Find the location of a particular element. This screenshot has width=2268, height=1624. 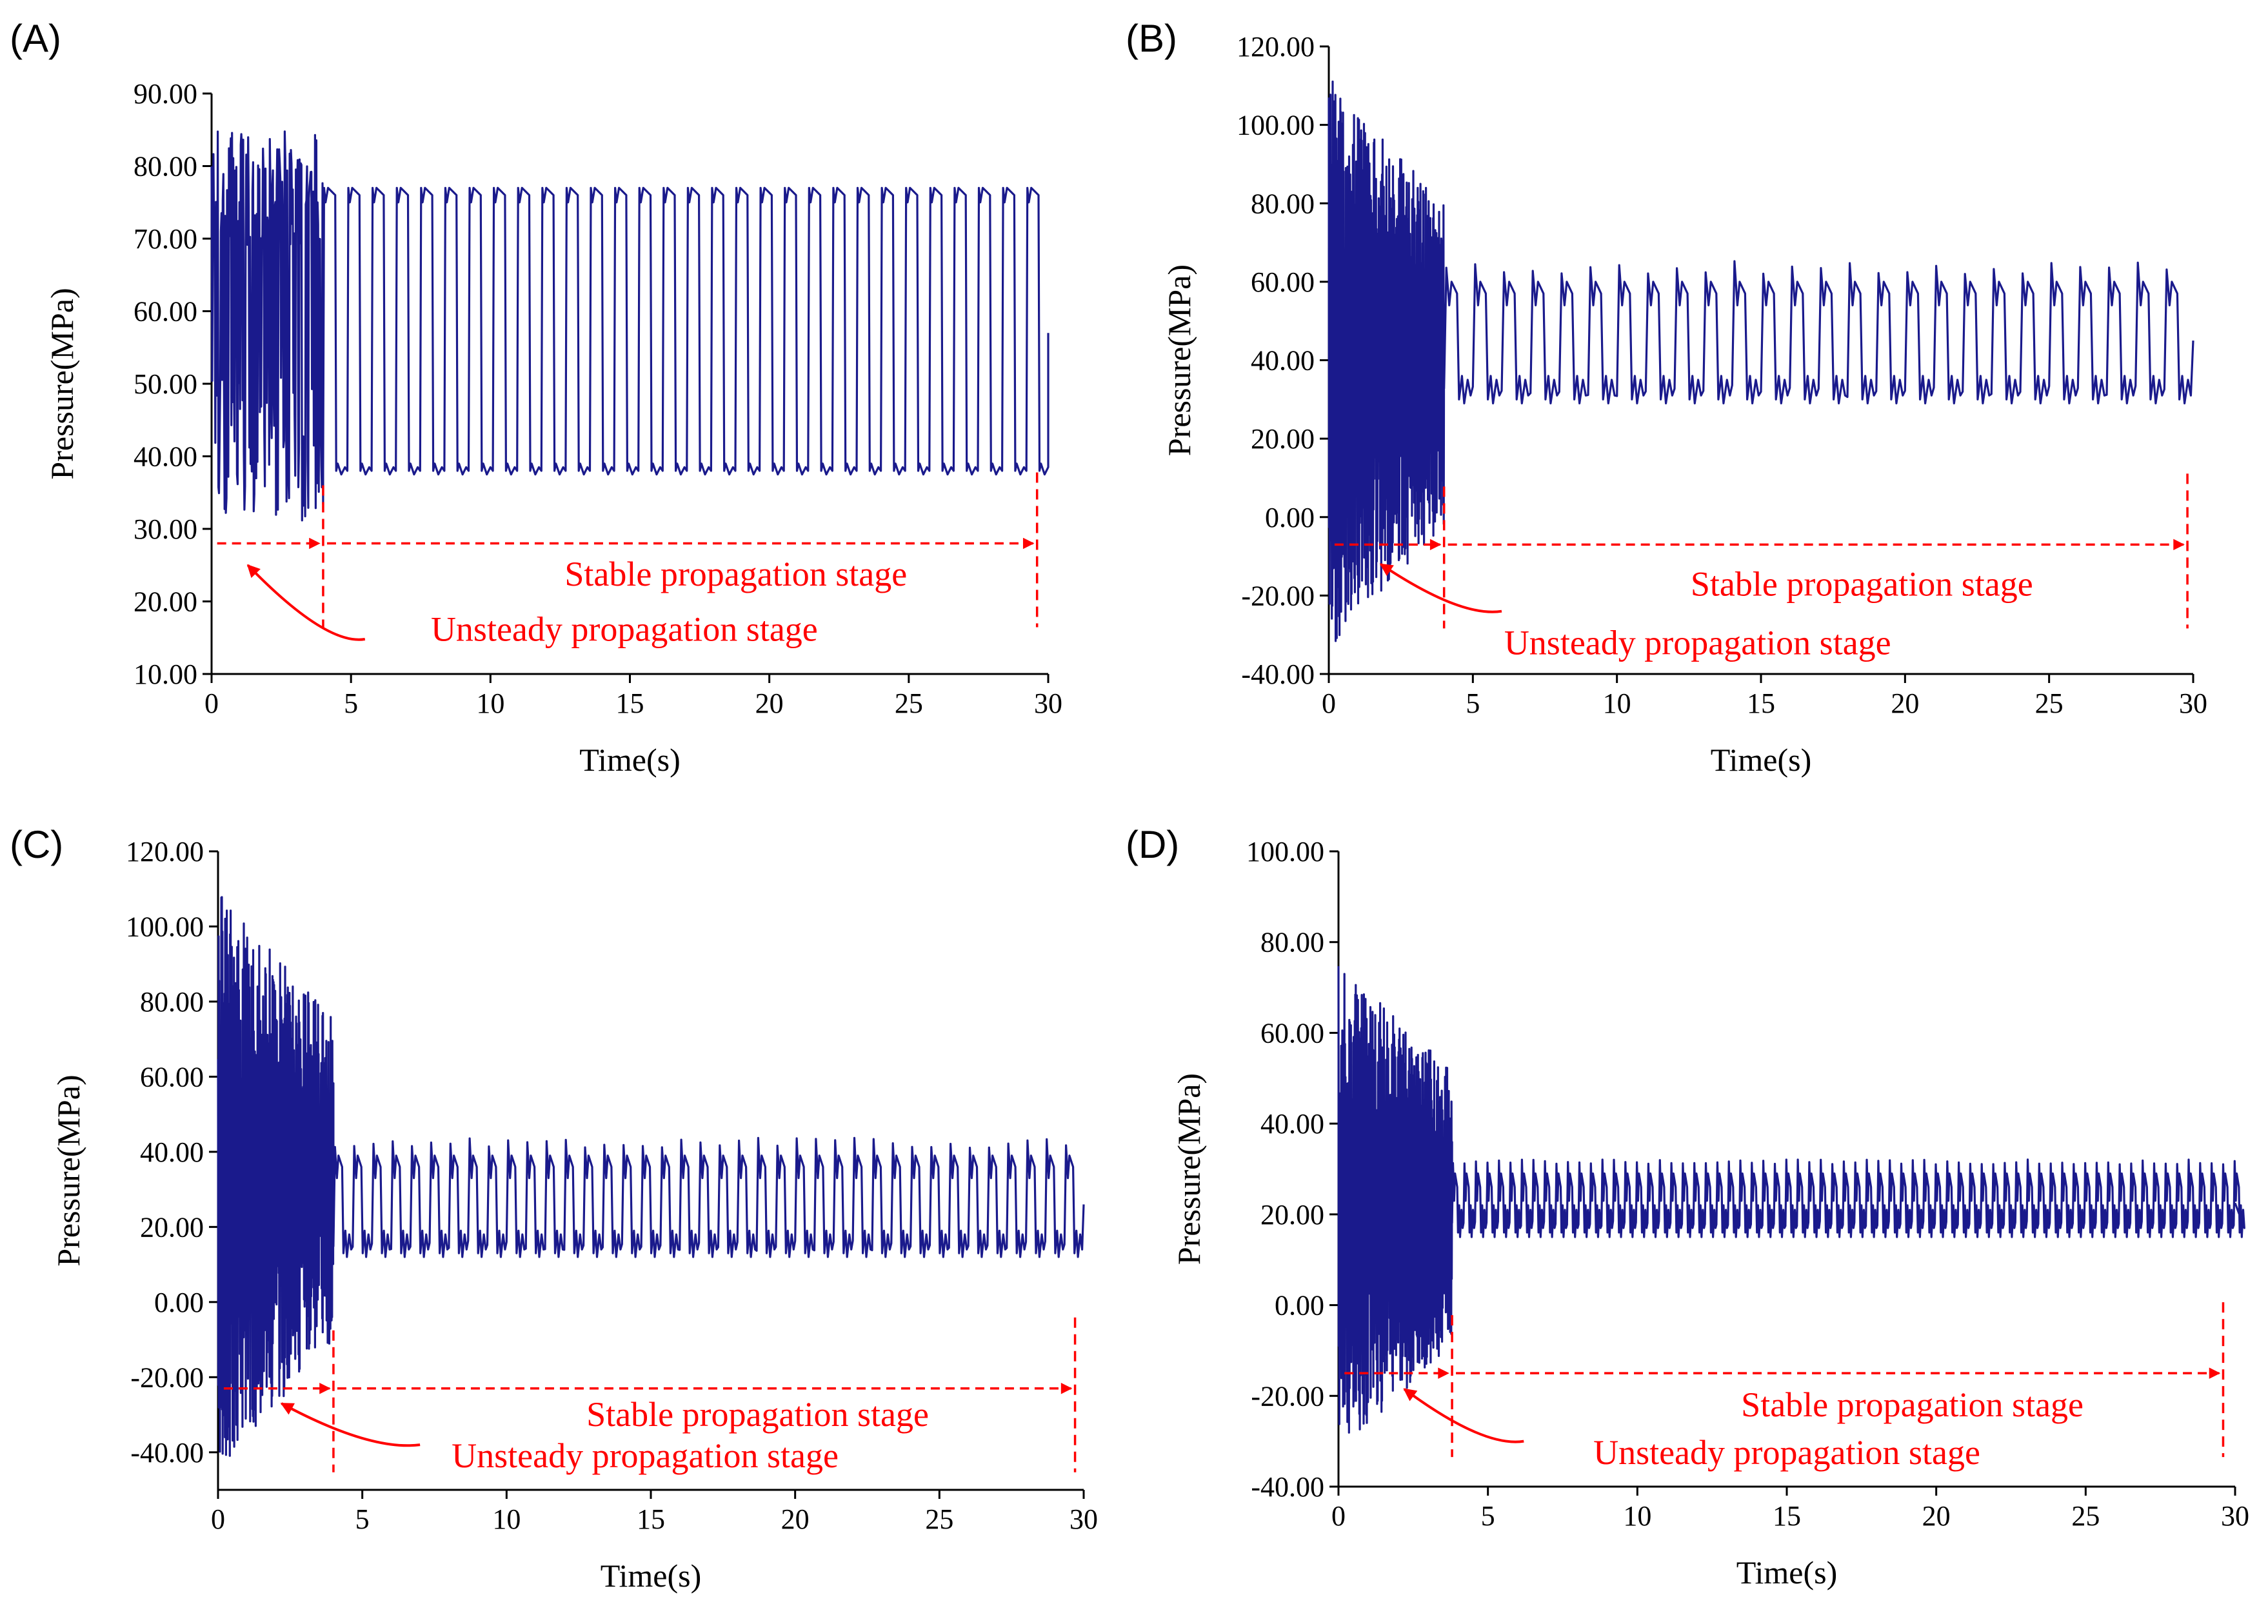

y-tick-label: 10.00 is located at coordinates (166, 674).